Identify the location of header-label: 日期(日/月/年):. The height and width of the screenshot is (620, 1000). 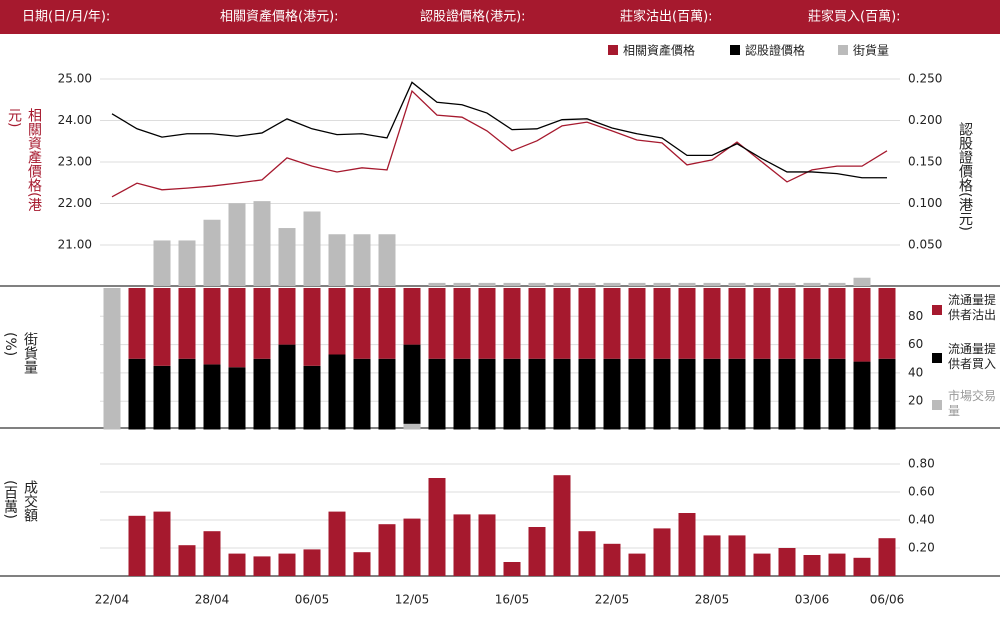
(66, 17).